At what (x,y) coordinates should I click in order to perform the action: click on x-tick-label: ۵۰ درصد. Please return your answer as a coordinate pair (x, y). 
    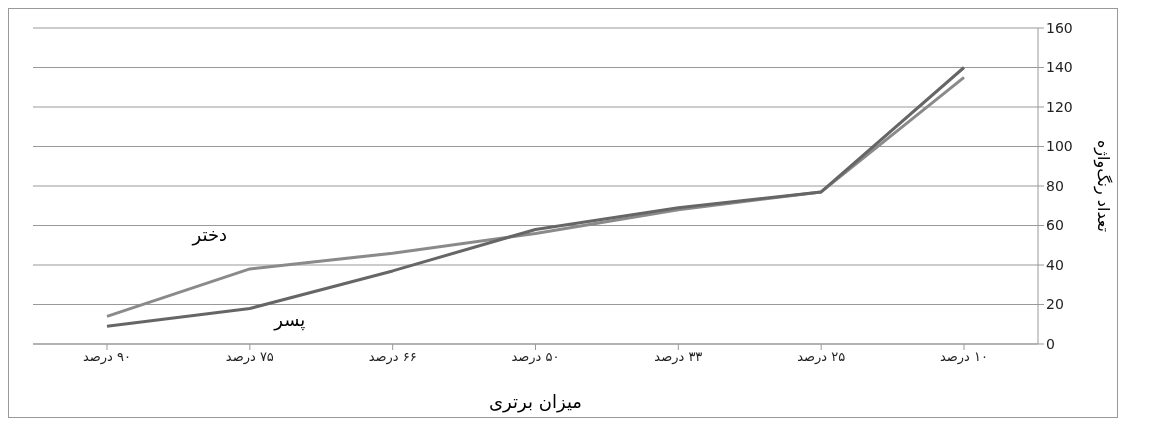
    Looking at the image, I should click on (535, 357).